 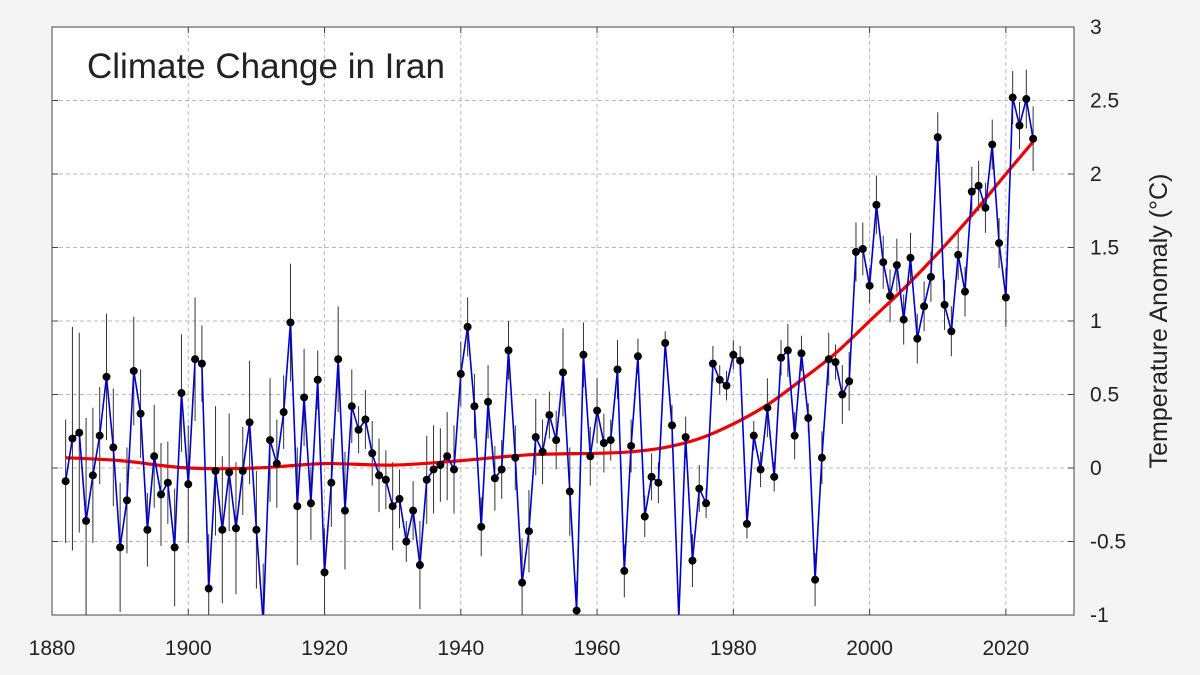 What do you see at coordinates (1006, 648) in the screenshot?
I see `x-tick-label: 2020` at bounding box center [1006, 648].